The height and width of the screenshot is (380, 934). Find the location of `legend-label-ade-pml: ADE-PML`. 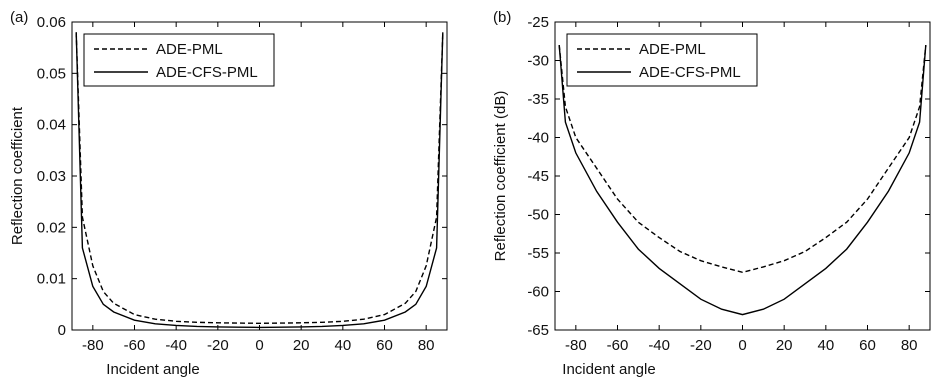

legend-label-ade-pml: ADE-PML is located at coordinates (189, 49).